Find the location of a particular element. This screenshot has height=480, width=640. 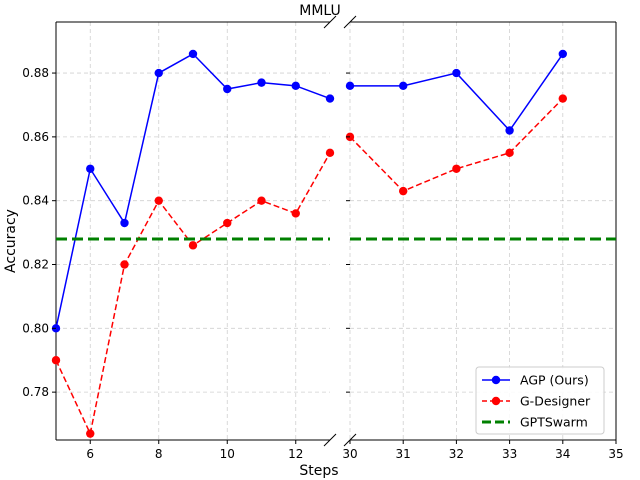

legend-entry: AGP (Ours) is located at coordinates (535, 380).